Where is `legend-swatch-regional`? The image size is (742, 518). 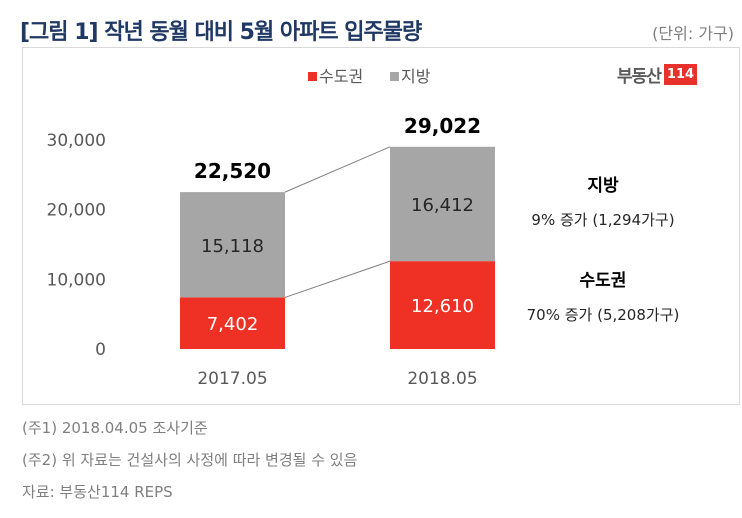 legend-swatch-regional is located at coordinates (394, 76).